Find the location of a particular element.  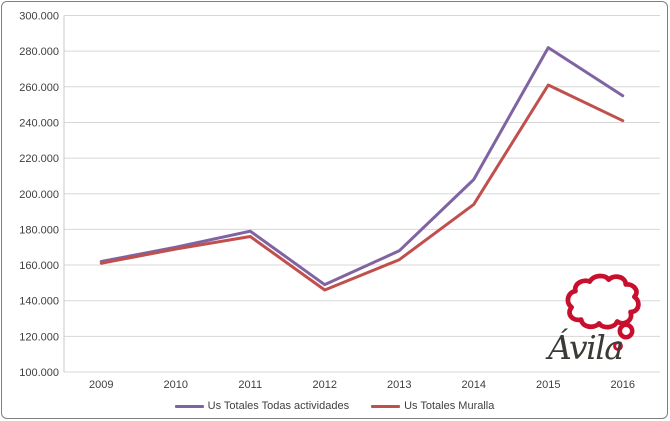

x-tick-label: 2015 is located at coordinates (548, 385).